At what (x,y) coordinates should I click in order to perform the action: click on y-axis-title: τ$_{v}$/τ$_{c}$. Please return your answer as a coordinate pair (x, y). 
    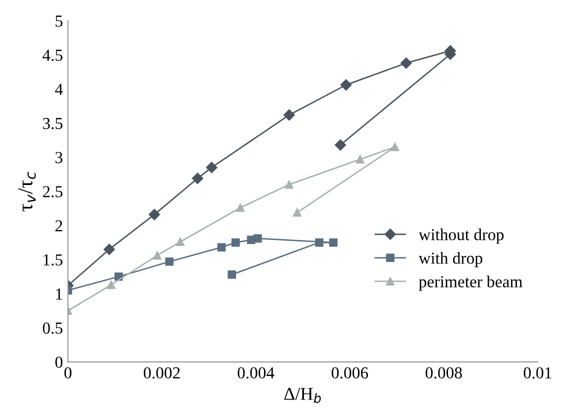
    Looking at the image, I should click on (27, 192).